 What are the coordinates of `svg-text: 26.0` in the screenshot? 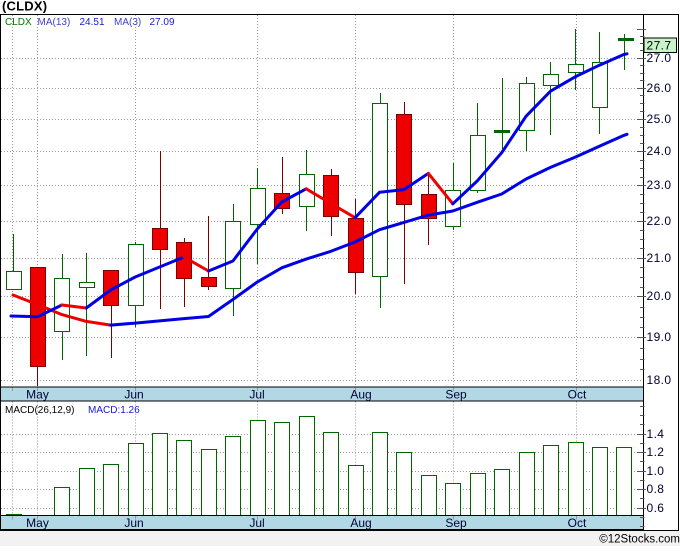 It's located at (659, 88).